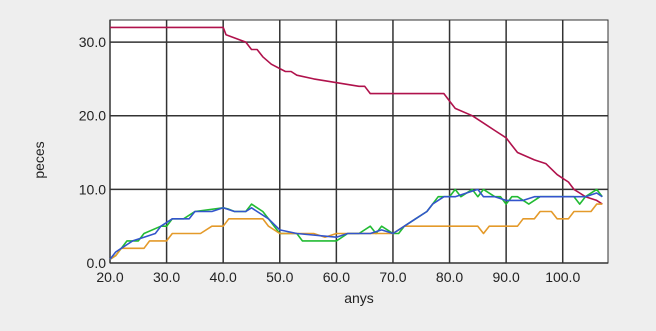 The height and width of the screenshot is (331, 656). Describe the element at coordinates (92, 42) in the screenshot. I see `y-tick-label: 30.0` at that location.